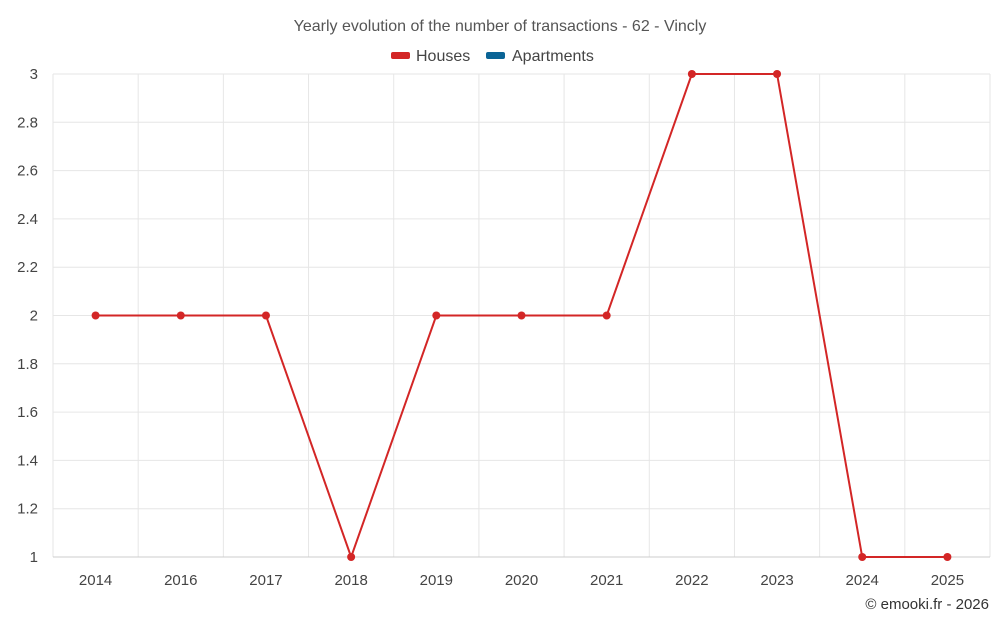 This screenshot has height=625, width=1000. I want to click on y-tick-label: 1.6, so click(27, 412).